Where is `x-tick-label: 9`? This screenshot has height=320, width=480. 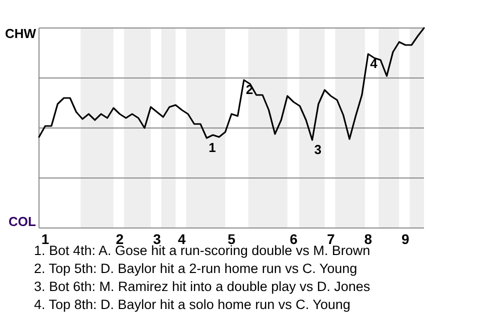 x-tick-label: 9 is located at coordinates (405, 238).